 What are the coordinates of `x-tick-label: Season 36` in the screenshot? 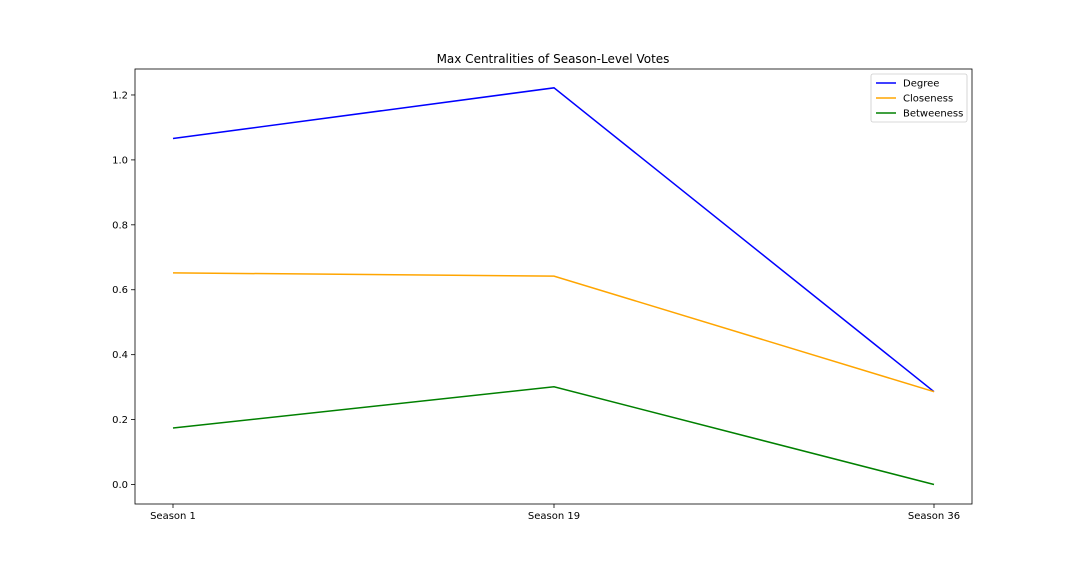 It's located at (934, 516).